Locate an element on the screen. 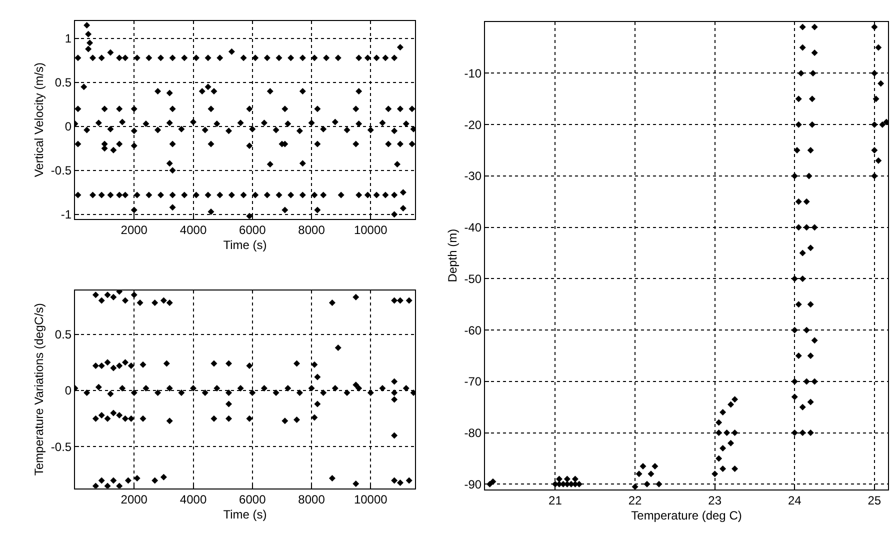 This screenshot has height=548, width=891. x-tick-label: 22 is located at coordinates (635, 501).